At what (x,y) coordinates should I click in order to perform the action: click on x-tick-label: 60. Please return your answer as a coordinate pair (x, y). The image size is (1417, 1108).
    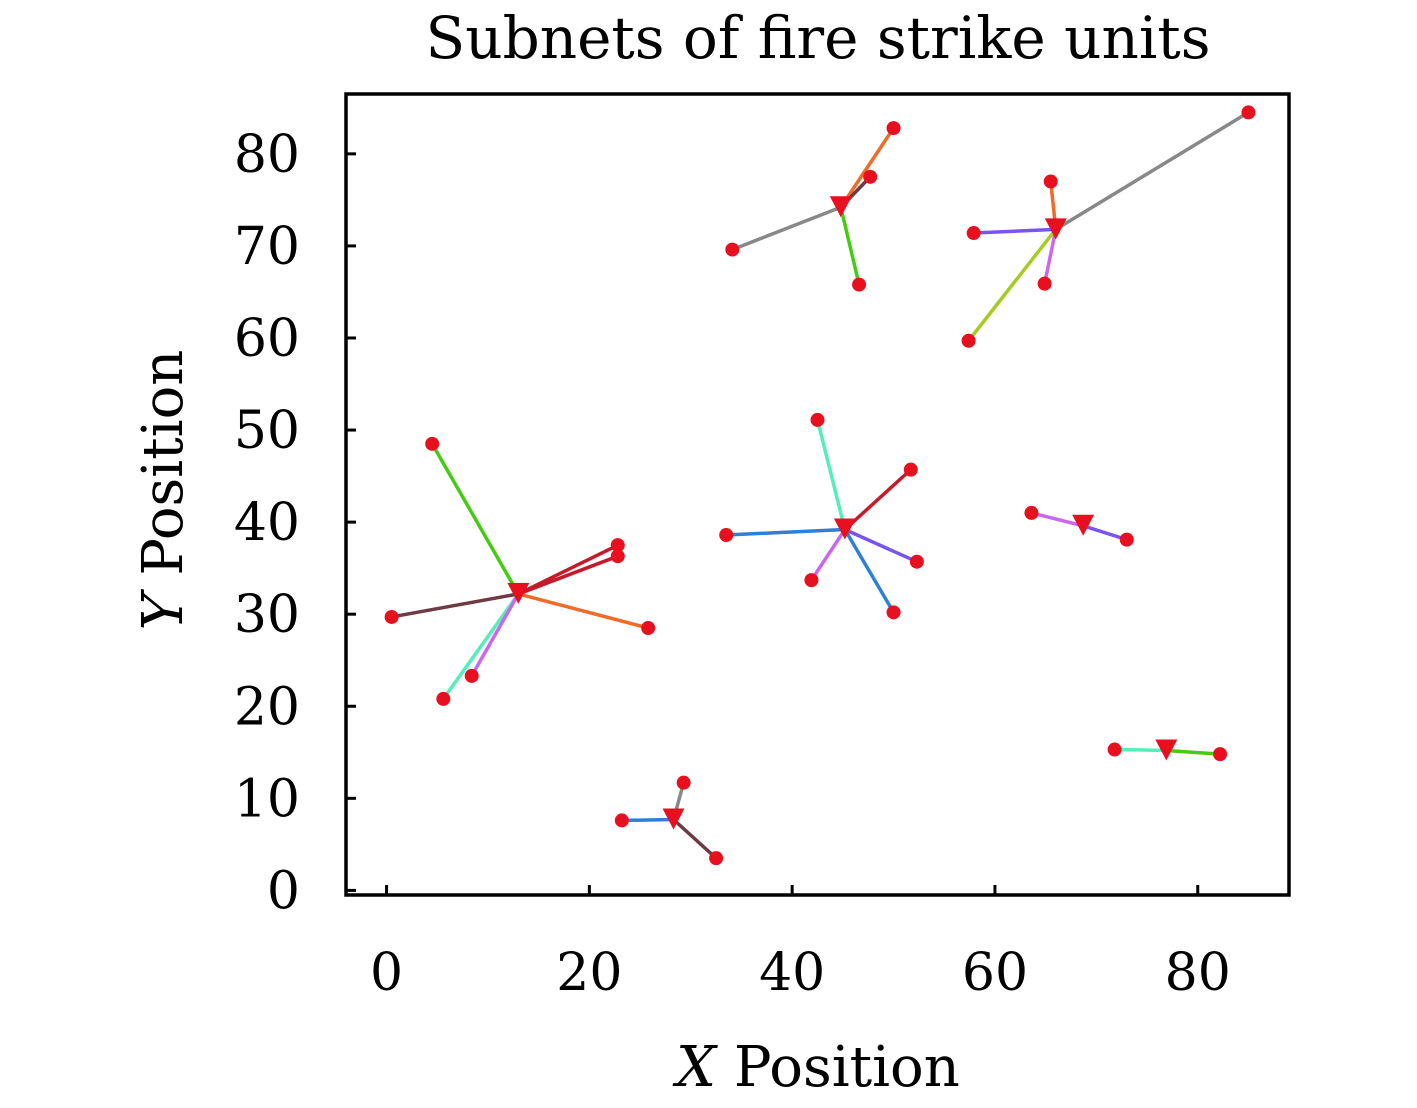
    Looking at the image, I should click on (995, 973).